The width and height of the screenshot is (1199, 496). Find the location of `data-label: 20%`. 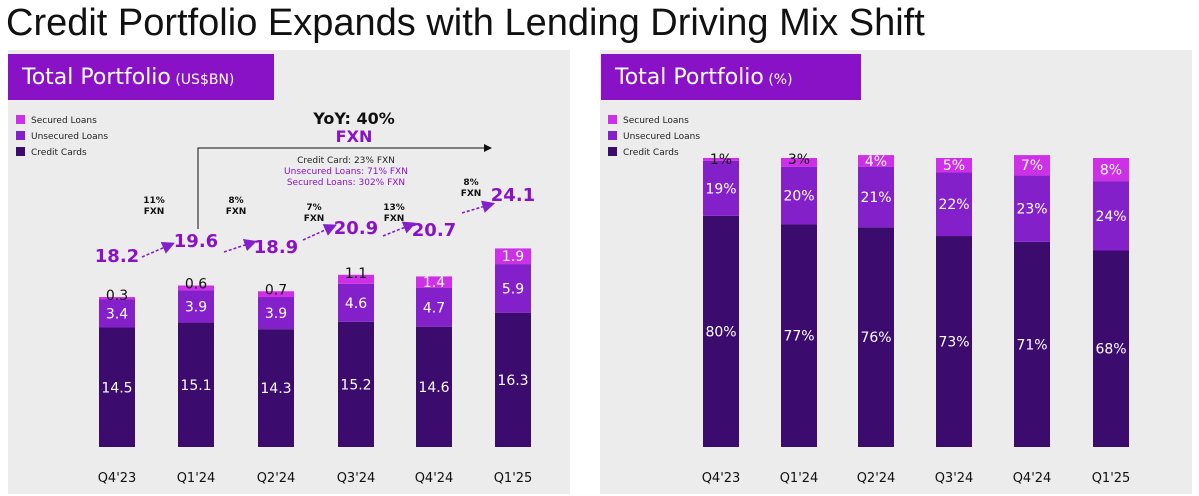

data-label: 20% is located at coordinates (798, 197).